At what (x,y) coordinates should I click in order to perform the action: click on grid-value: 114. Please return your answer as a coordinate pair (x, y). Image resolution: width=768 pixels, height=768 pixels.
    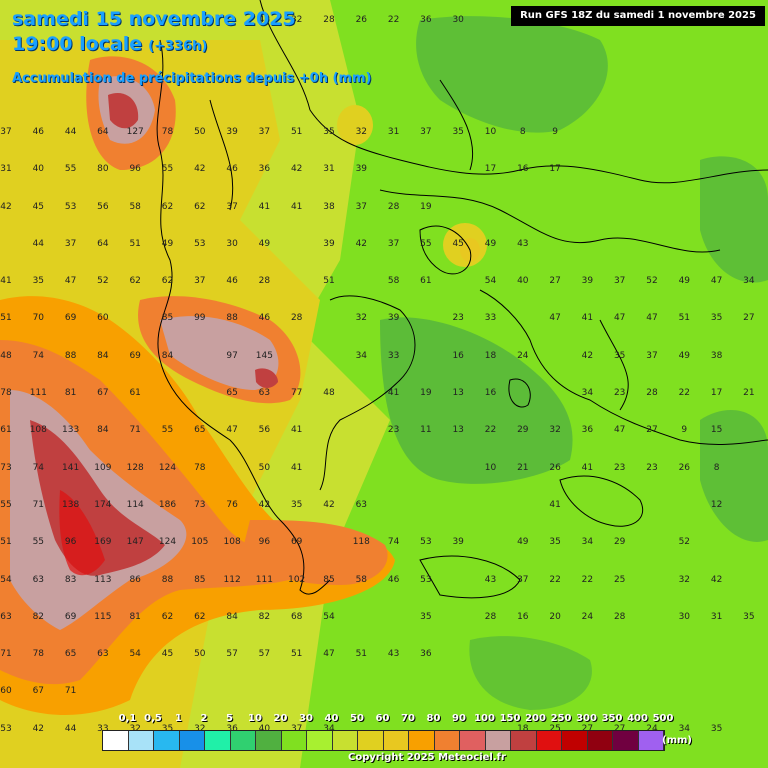
    Looking at the image, I should click on (135, 504).